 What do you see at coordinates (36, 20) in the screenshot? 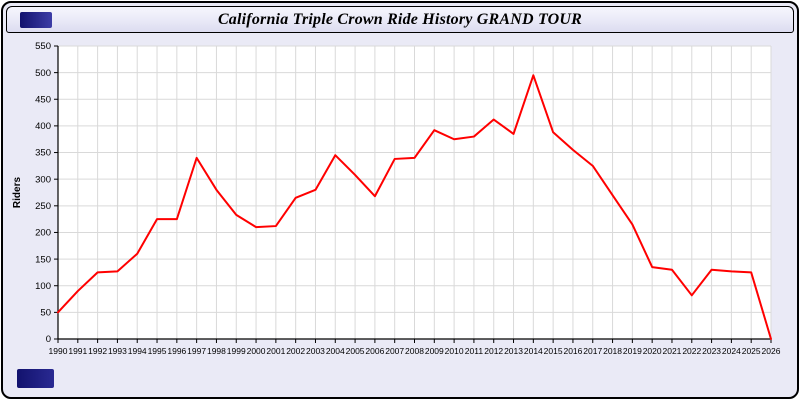
I see `title-accent-decoration` at bounding box center [36, 20].